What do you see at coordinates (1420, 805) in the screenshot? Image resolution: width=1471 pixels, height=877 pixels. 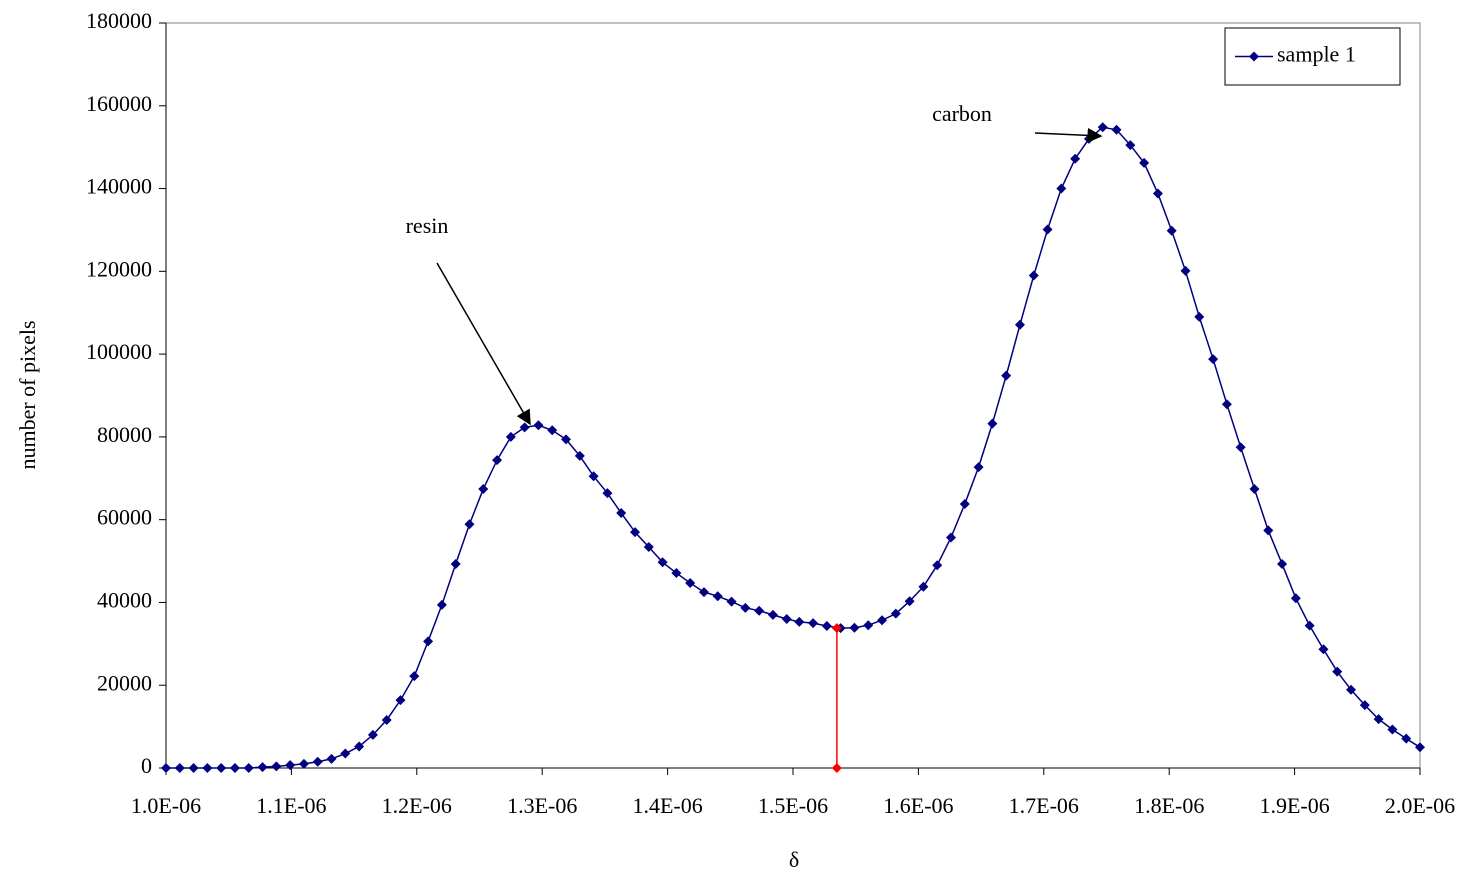 I see `x-tick-label: 2.0E-06` at bounding box center [1420, 805].